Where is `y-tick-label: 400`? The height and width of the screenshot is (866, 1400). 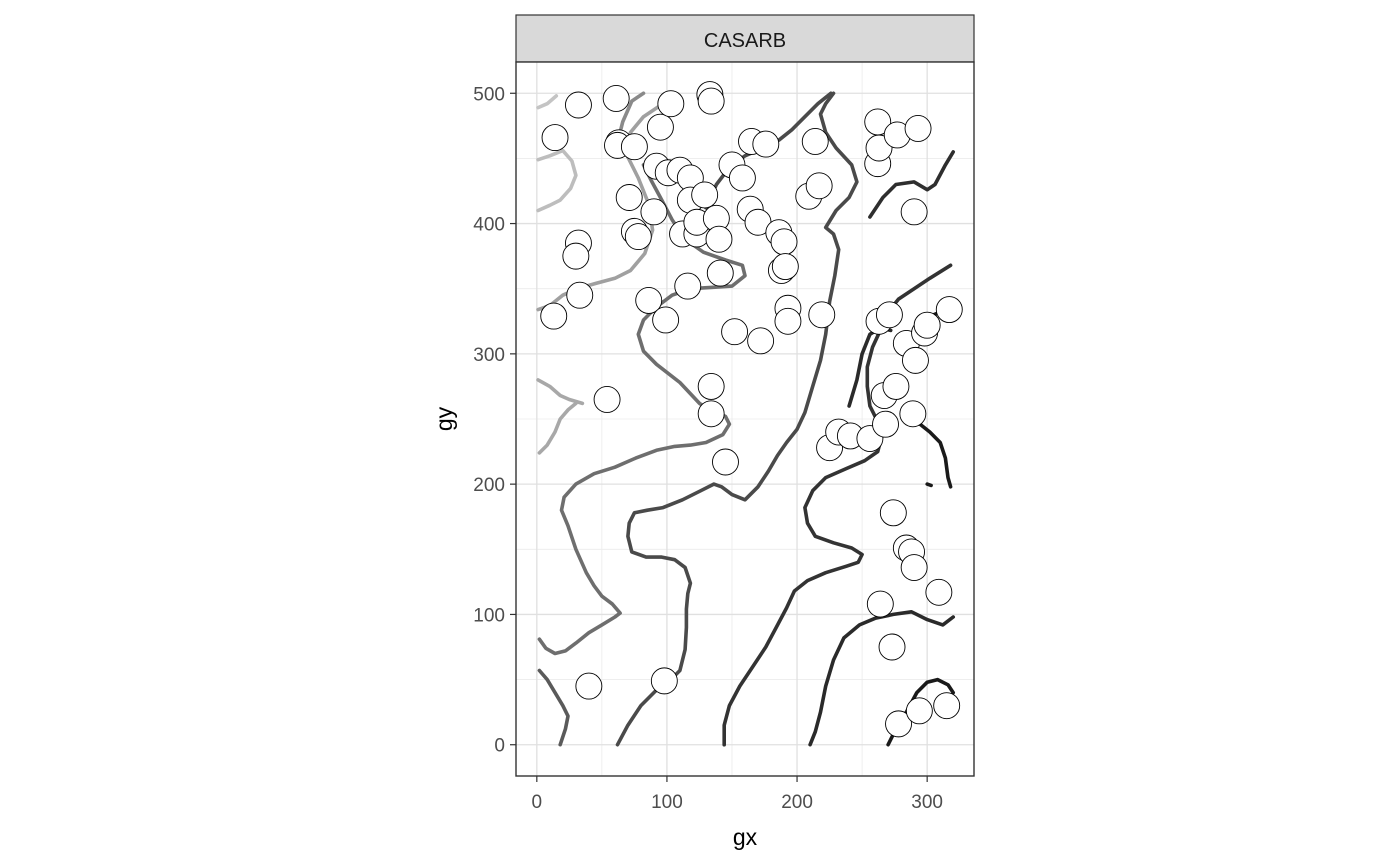 y-tick-label: 400 is located at coordinates (489, 225).